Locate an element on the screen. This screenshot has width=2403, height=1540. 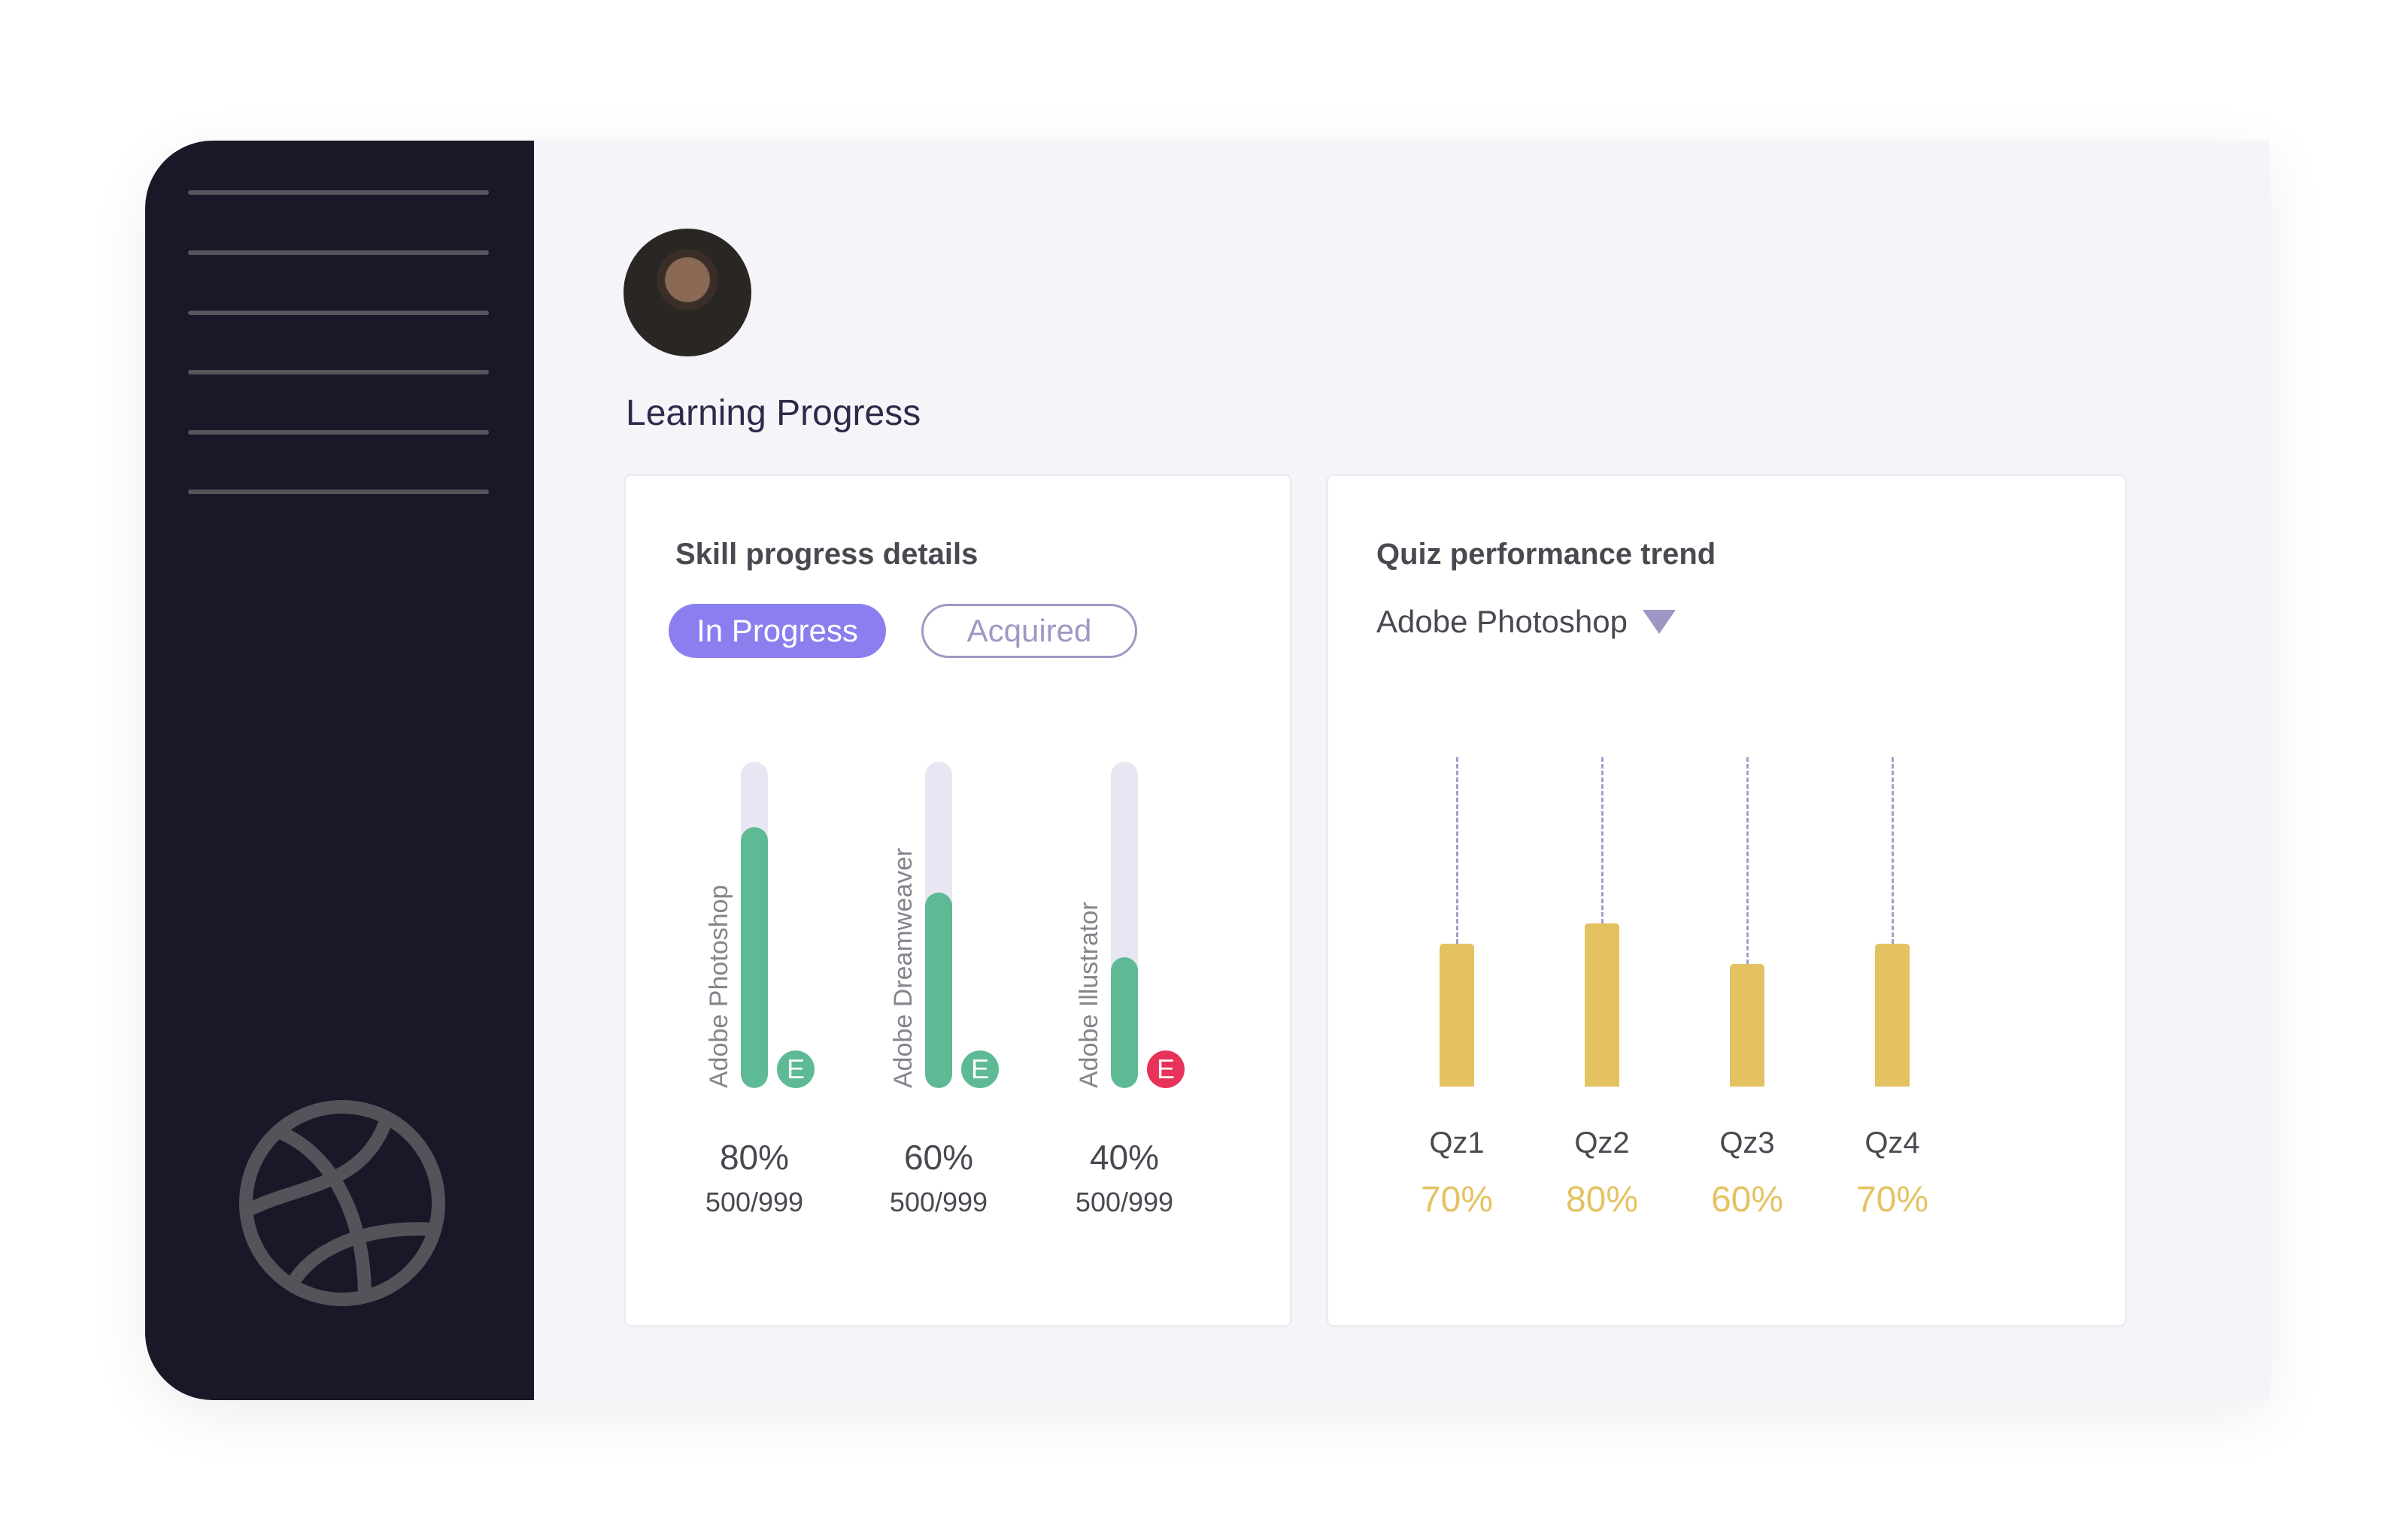
quiz-value: 60% is located at coordinates (1747, 1200).